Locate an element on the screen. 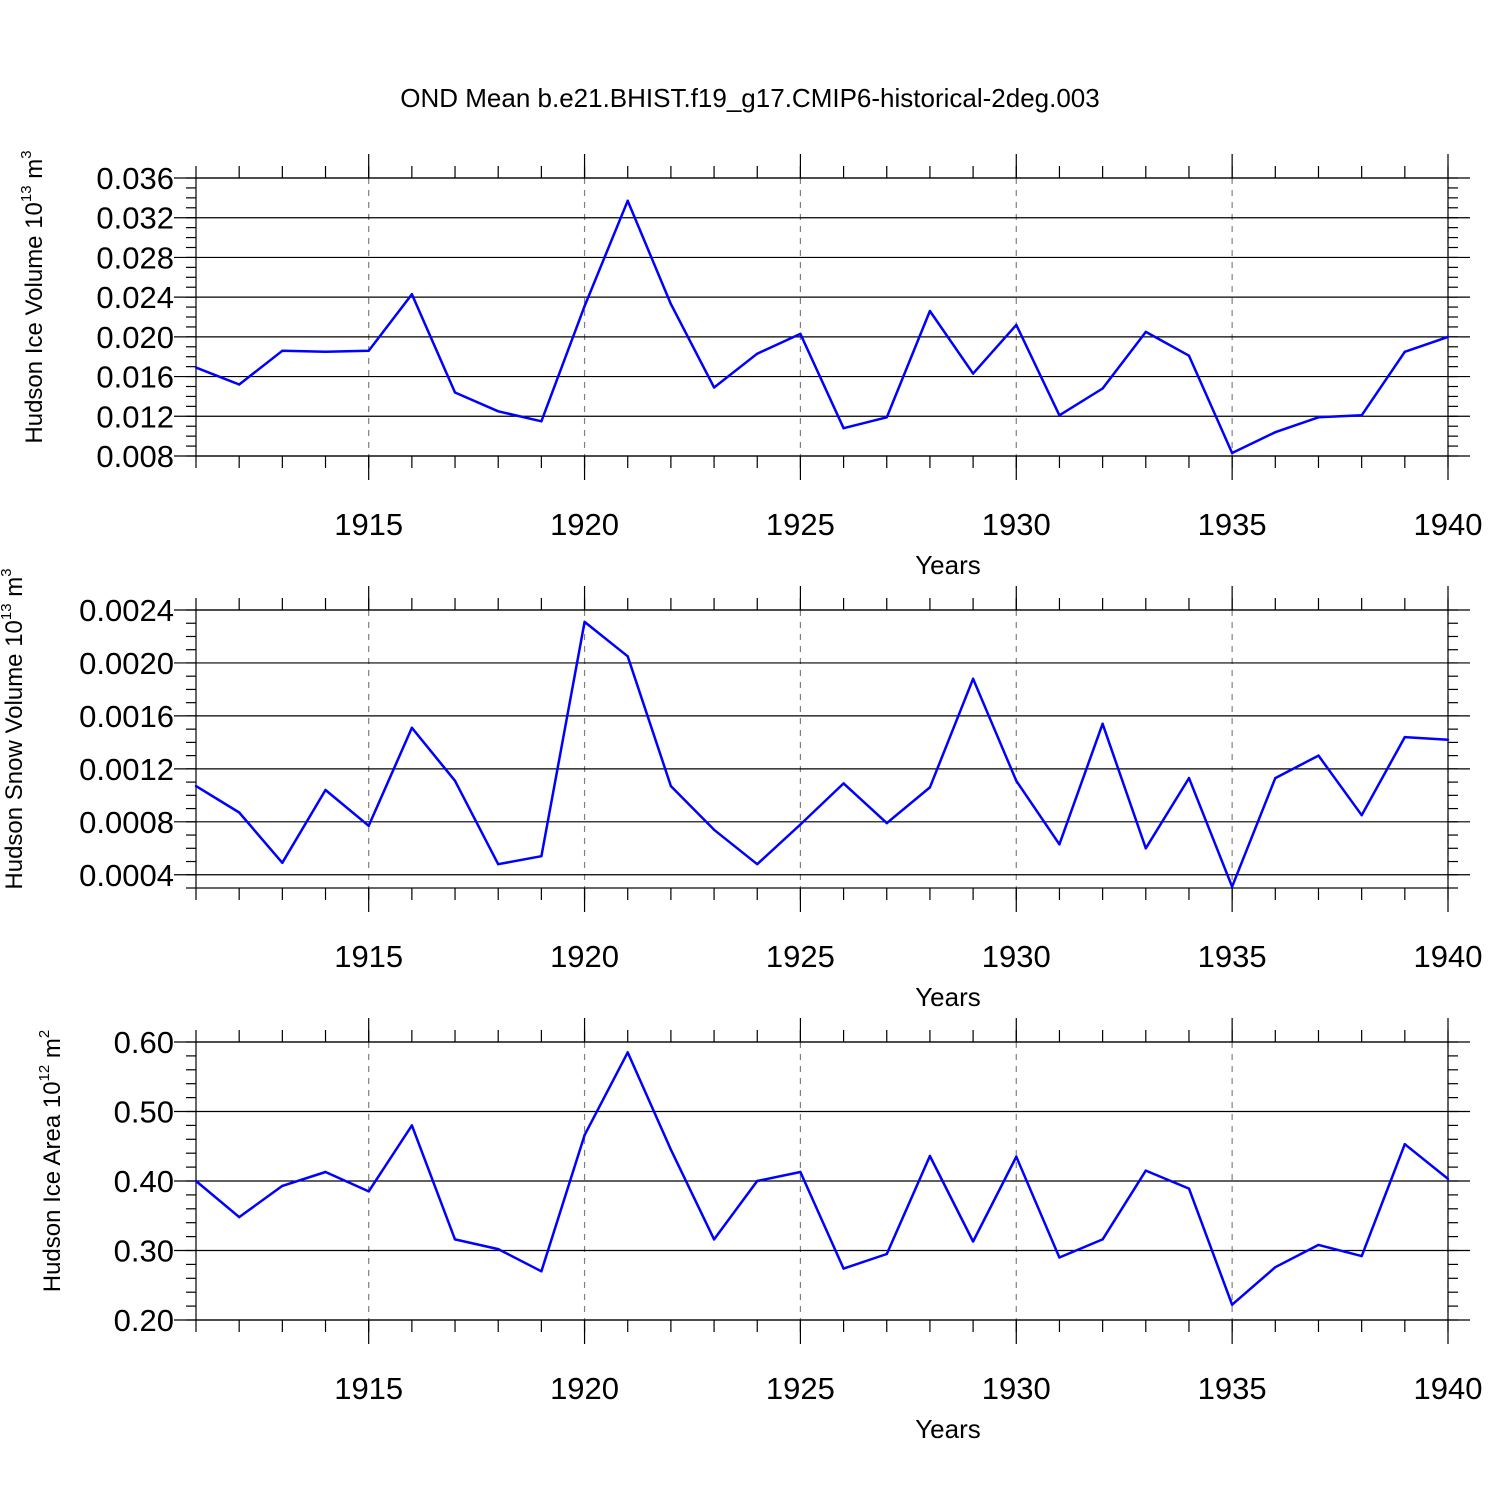 This screenshot has height=1500, width=1500. x-tick-label: 1925 is located at coordinates (800, 956).